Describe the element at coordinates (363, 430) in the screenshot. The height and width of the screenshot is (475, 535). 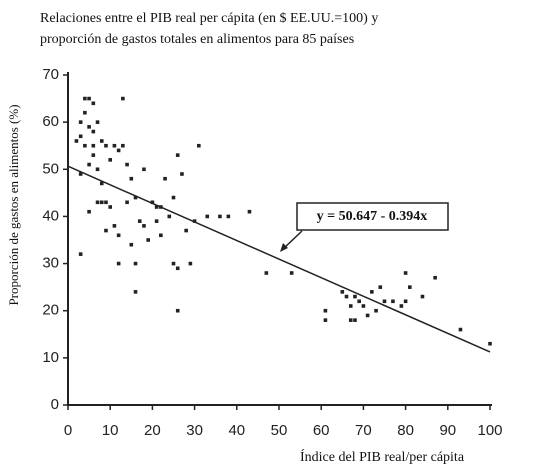
I see `x-tick-label: 70` at that location.